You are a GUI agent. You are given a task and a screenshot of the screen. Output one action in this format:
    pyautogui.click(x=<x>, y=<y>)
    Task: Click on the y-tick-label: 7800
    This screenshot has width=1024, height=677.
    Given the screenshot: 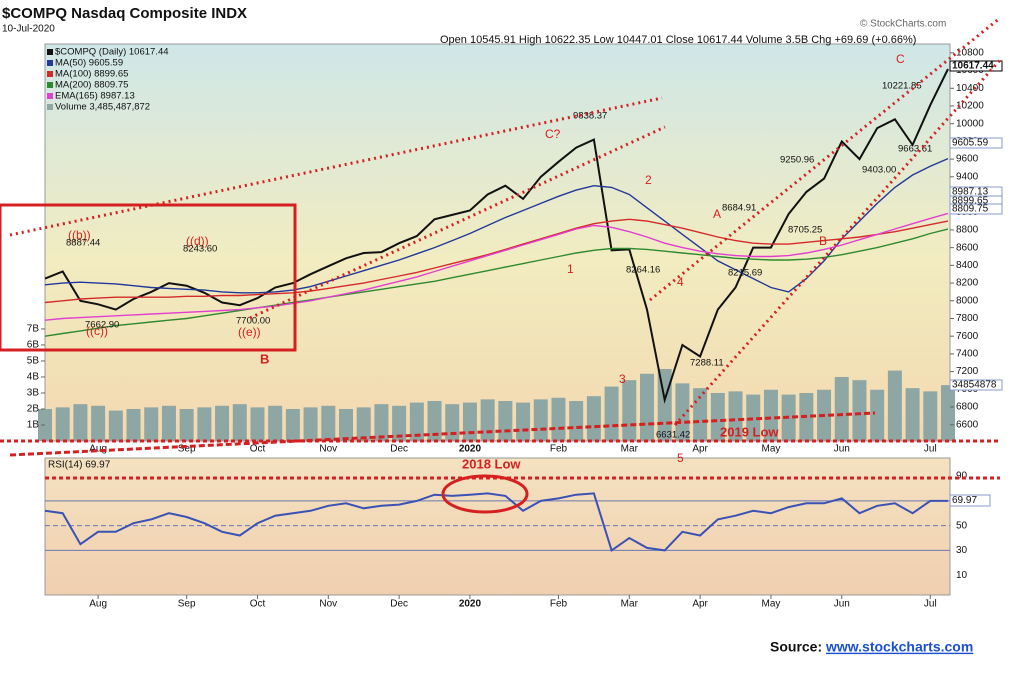 What is the action you would take?
    pyautogui.click(x=967, y=318)
    